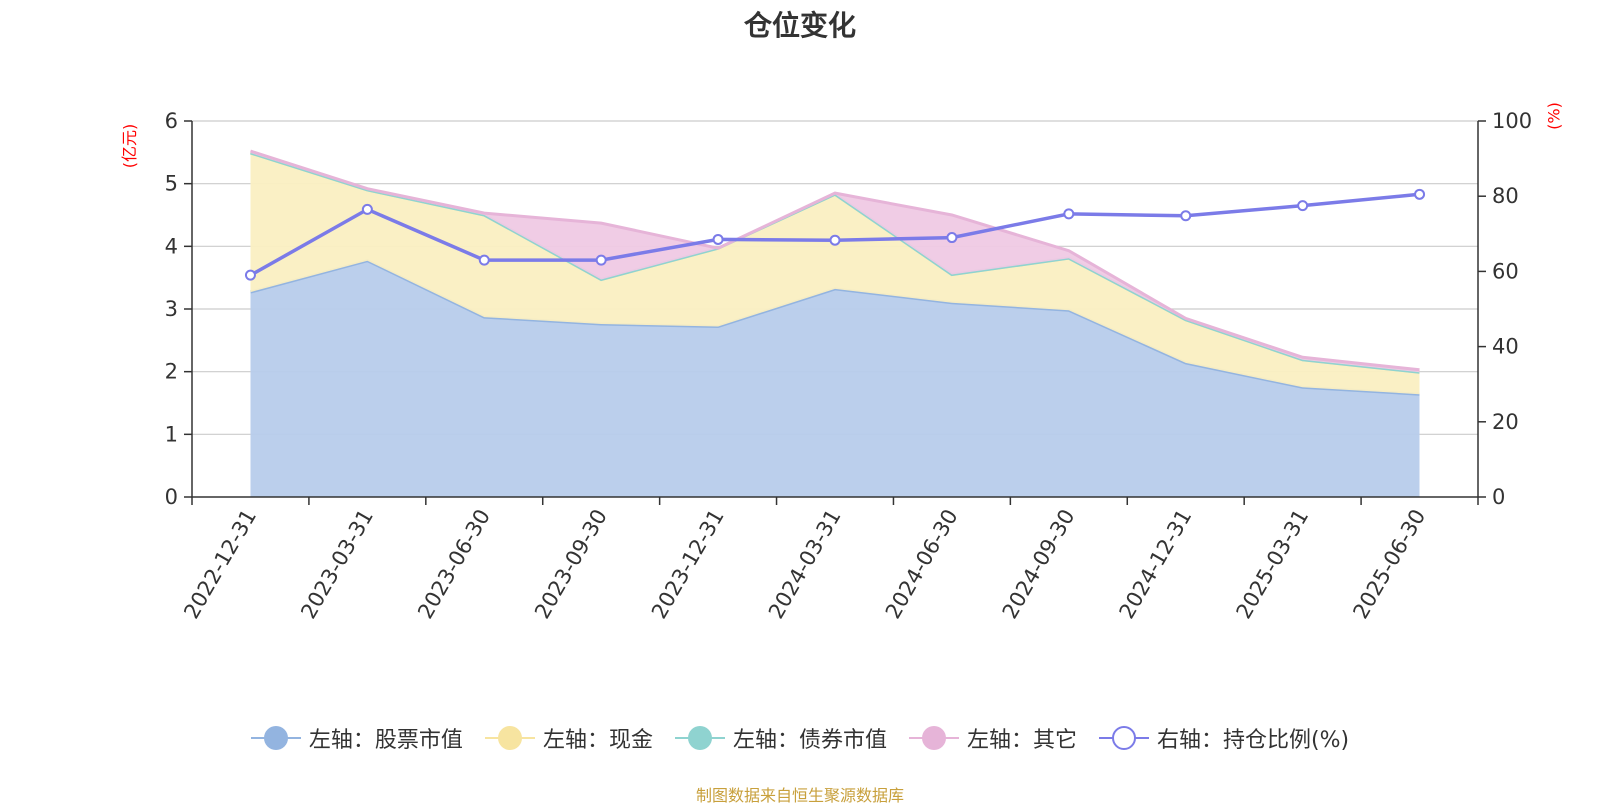 The image size is (1600, 806). Describe the element at coordinates (1123, 738) in the screenshot. I see `legend-symbol-ratio` at that location.